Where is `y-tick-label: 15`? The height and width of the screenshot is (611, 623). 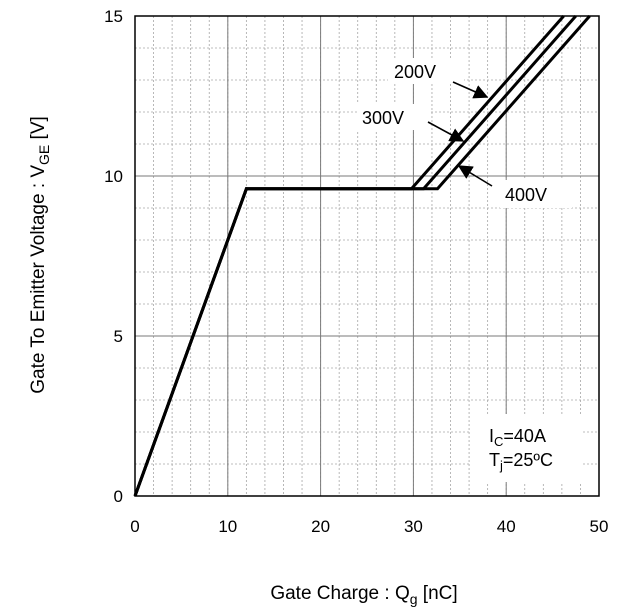
y-tick-label: 15 is located at coordinates (113, 16).